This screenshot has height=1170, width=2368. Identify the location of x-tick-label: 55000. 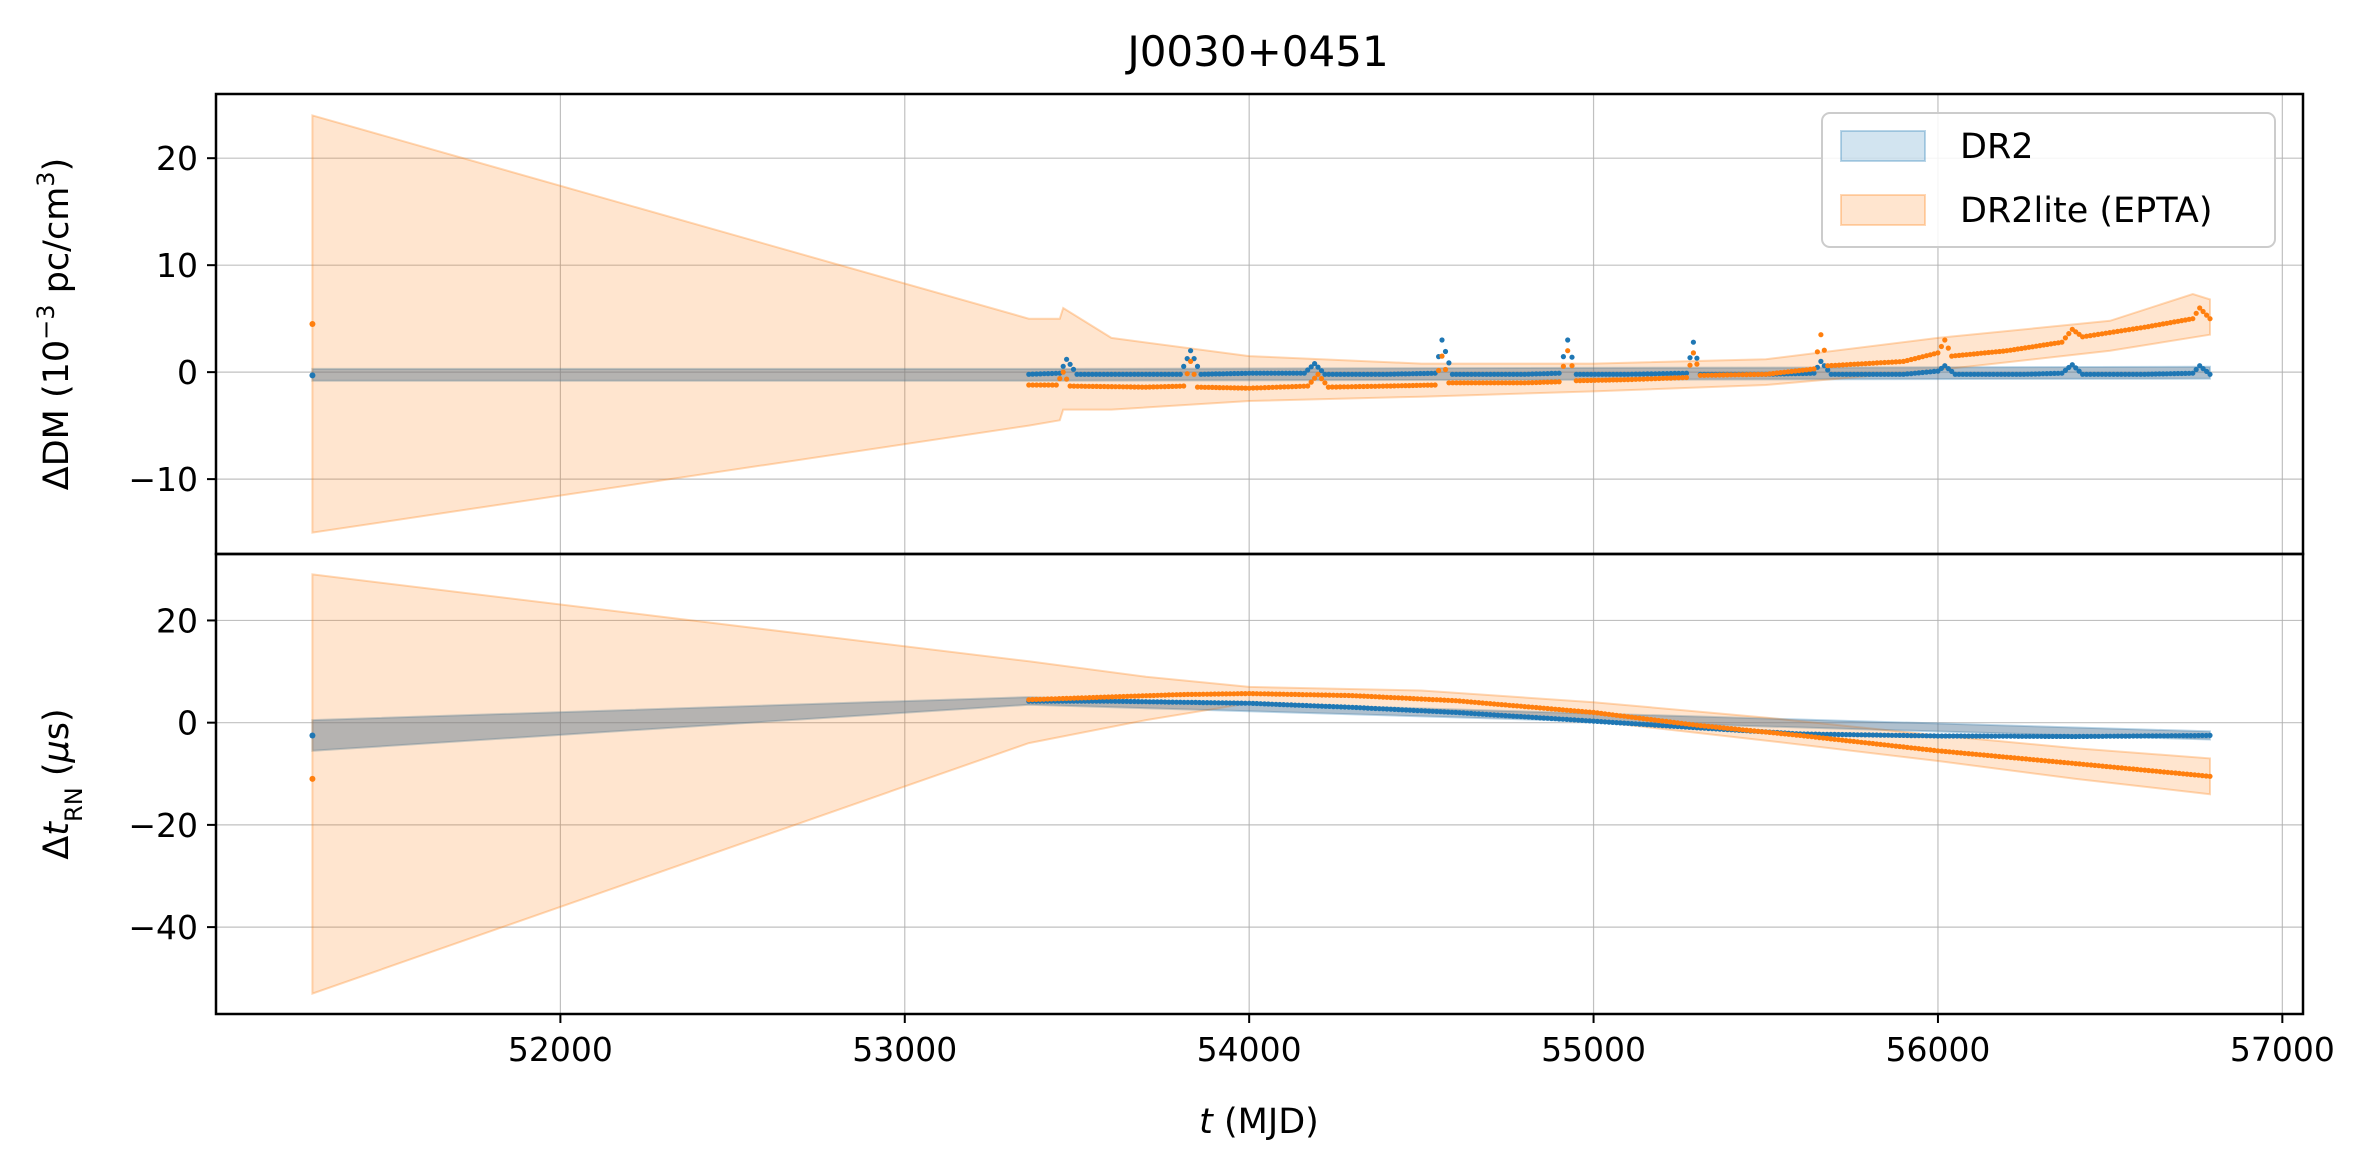
(1593, 1049).